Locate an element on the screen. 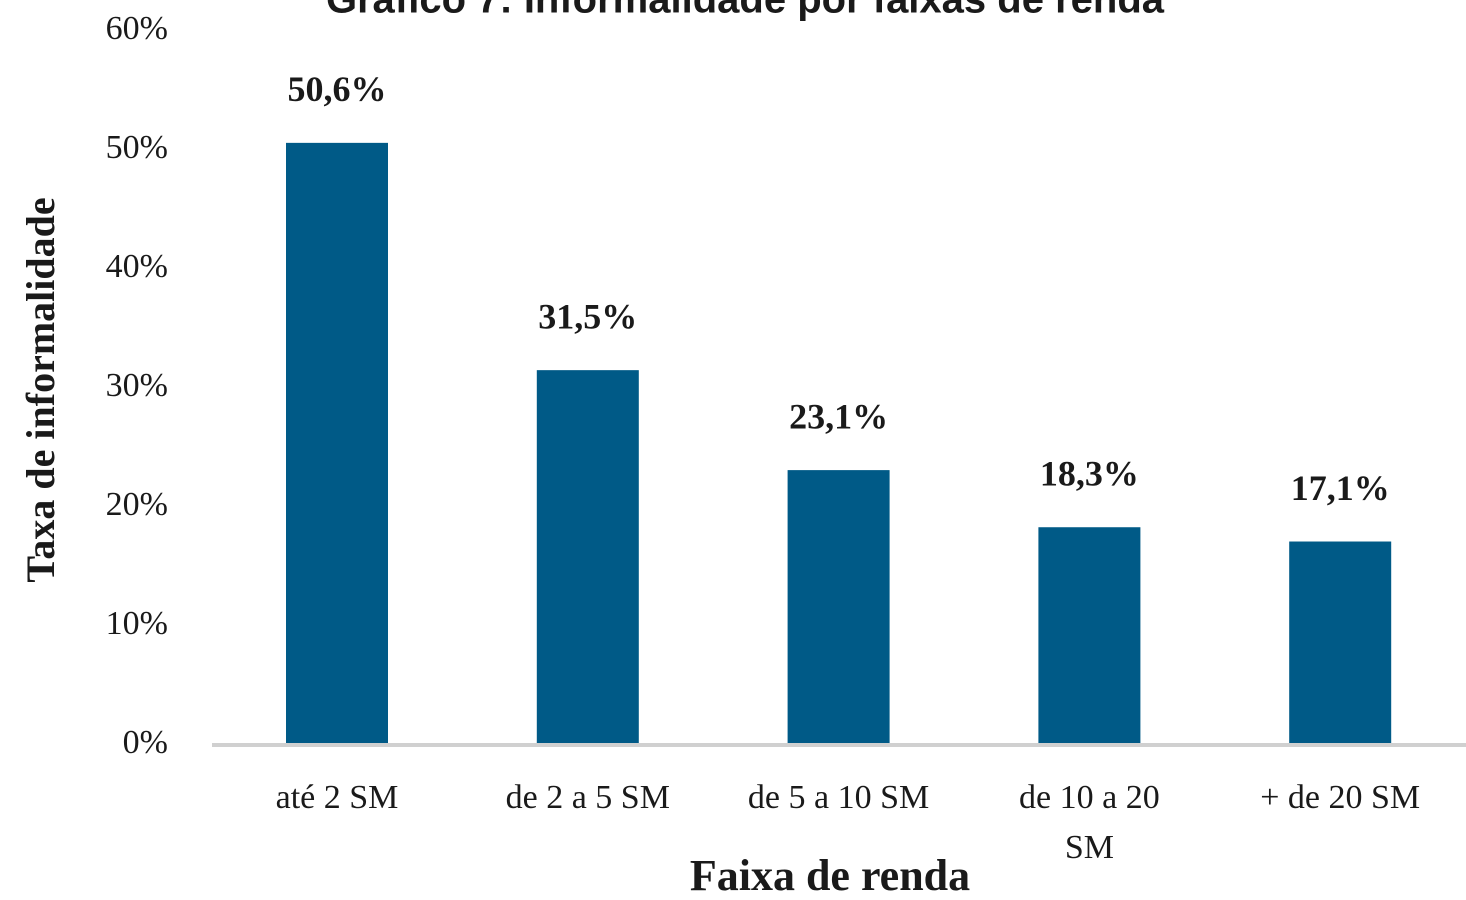  value-label: 50,6% is located at coordinates (337, 89).